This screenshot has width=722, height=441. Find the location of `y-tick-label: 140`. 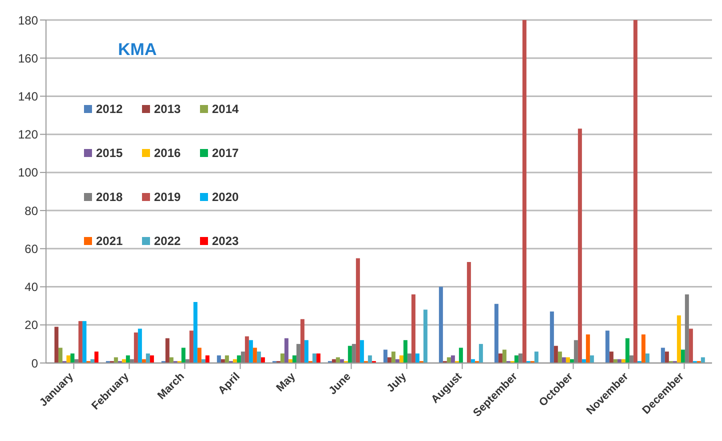

y-tick-label: 140 is located at coordinates (28, 96).